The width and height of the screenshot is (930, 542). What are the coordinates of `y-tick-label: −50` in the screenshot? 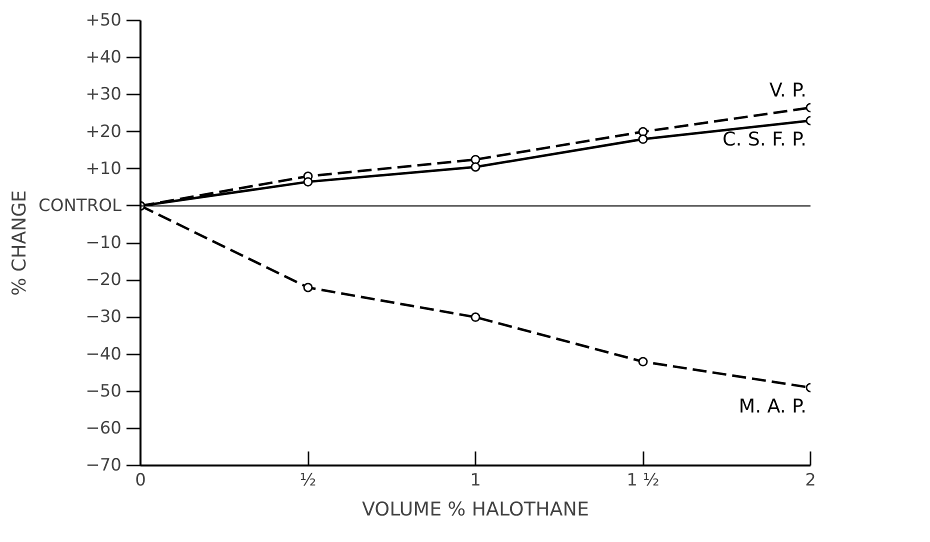 It's located at (104, 391).